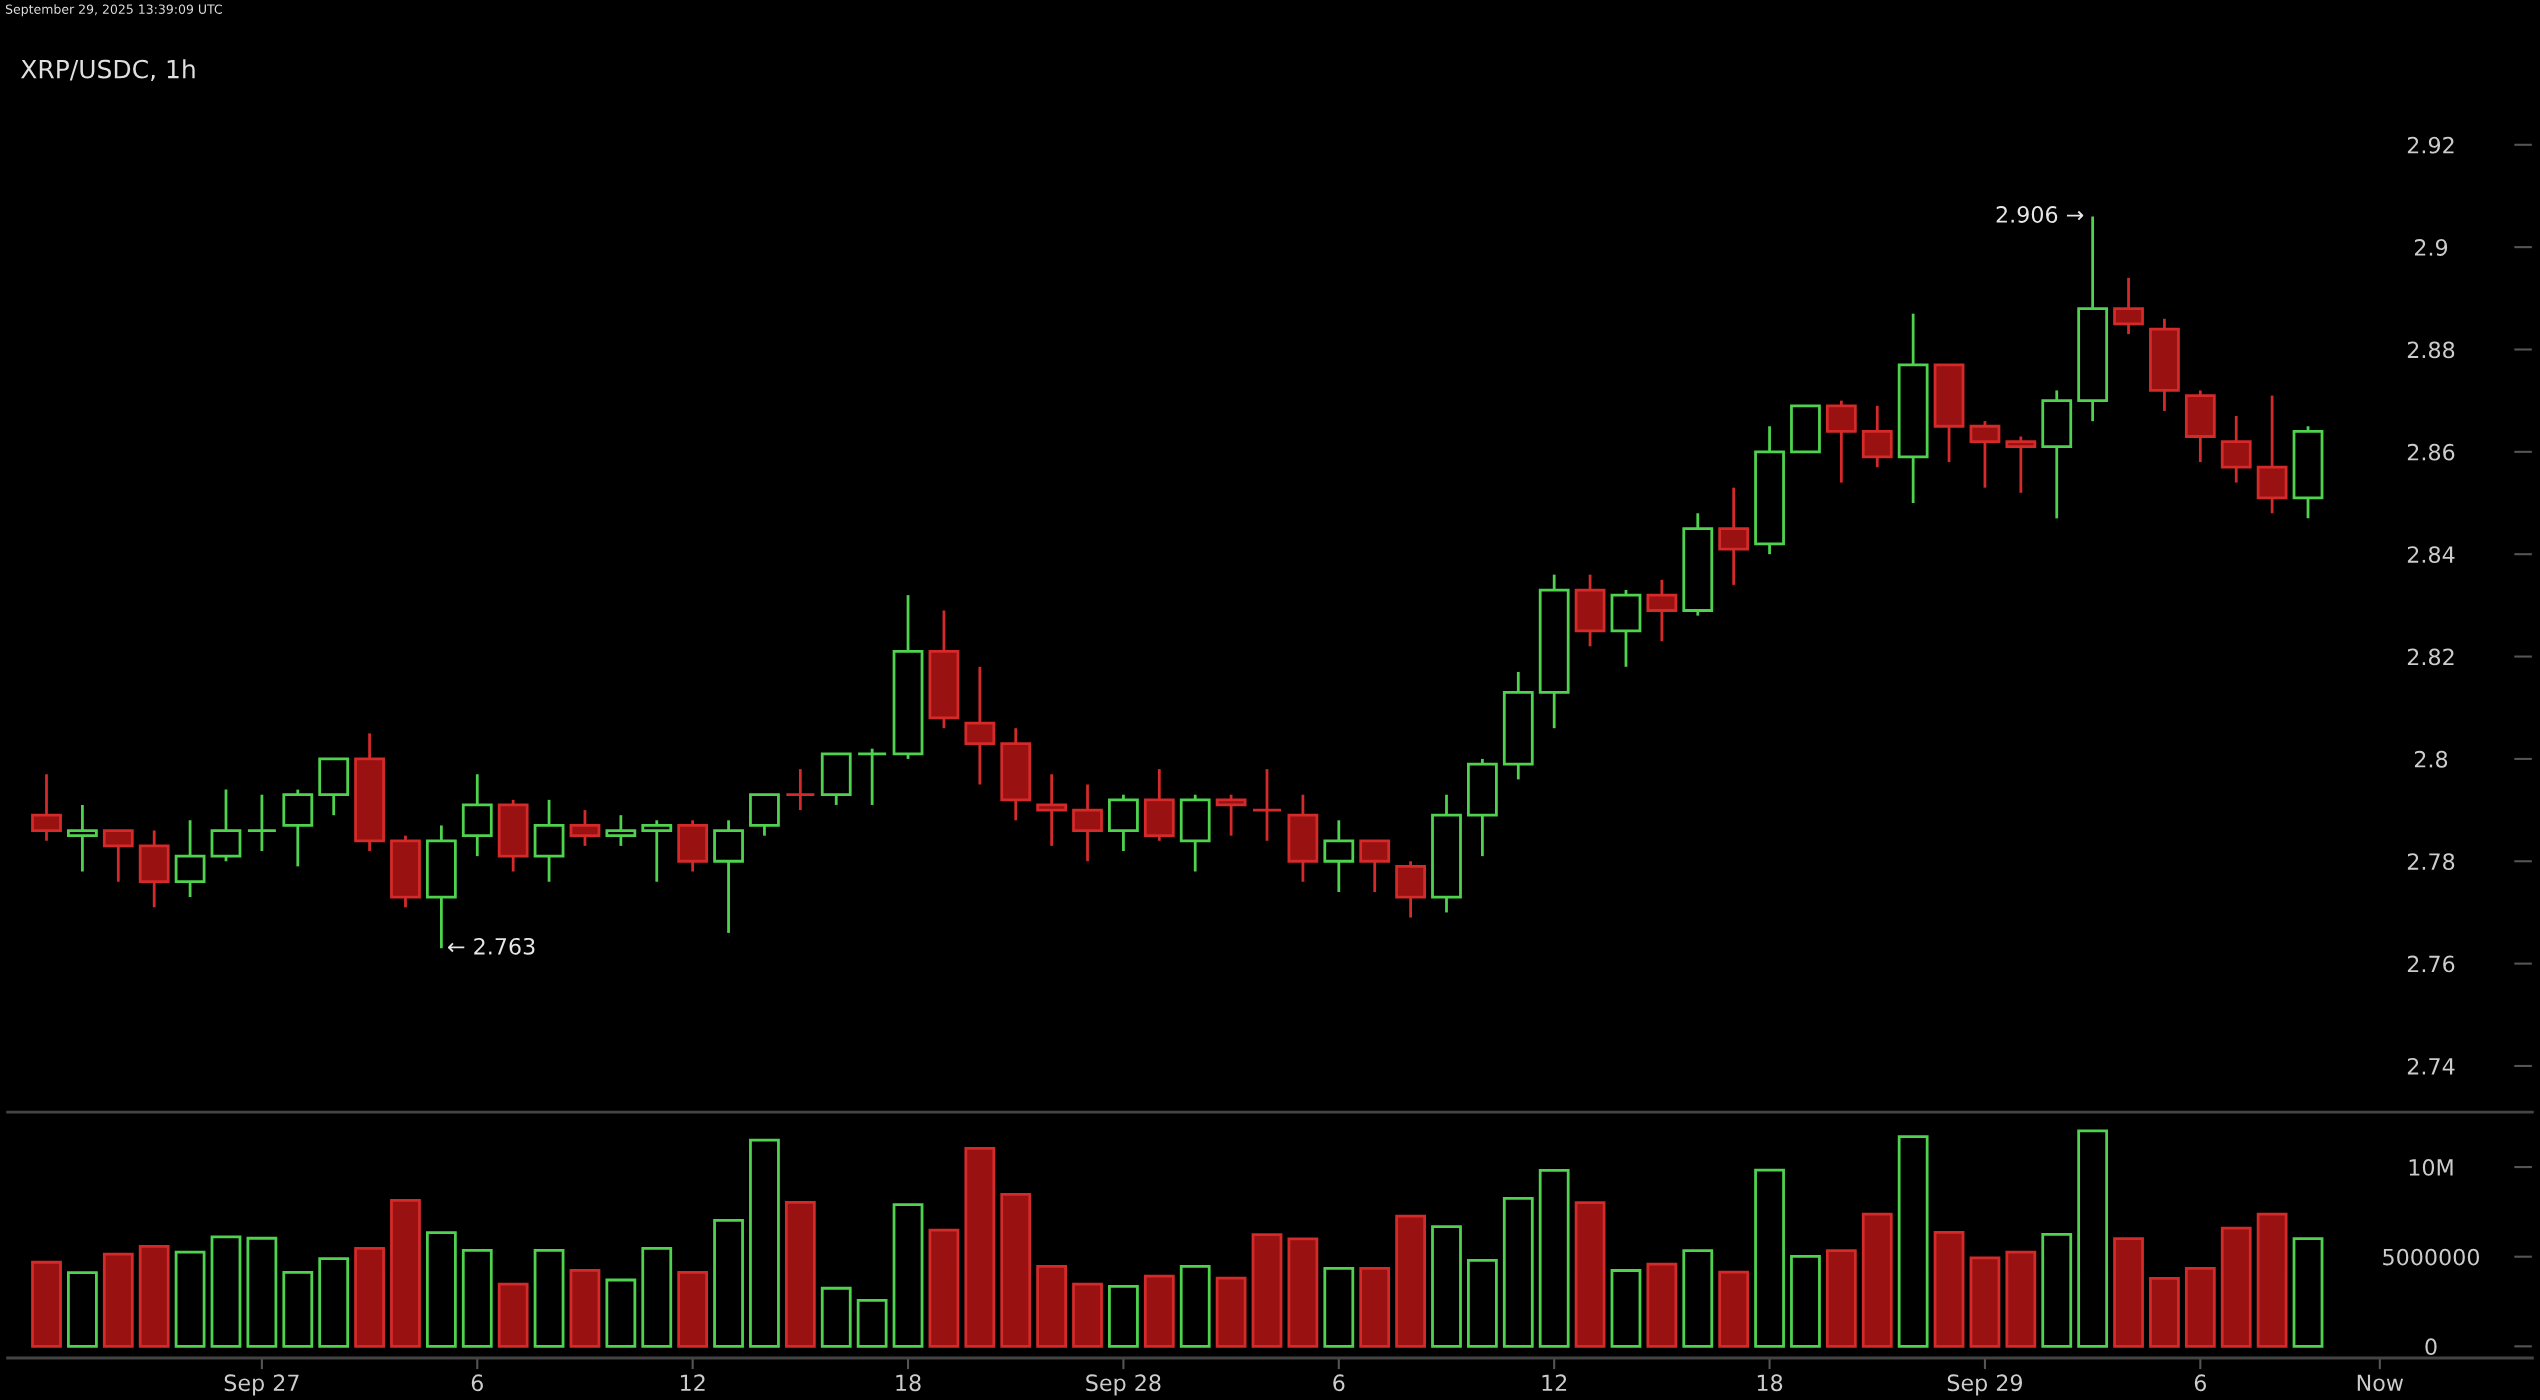  Describe the element at coordinates (2431, 964) in the screenshot. I see `y-tick-label: 2.76` at that location.